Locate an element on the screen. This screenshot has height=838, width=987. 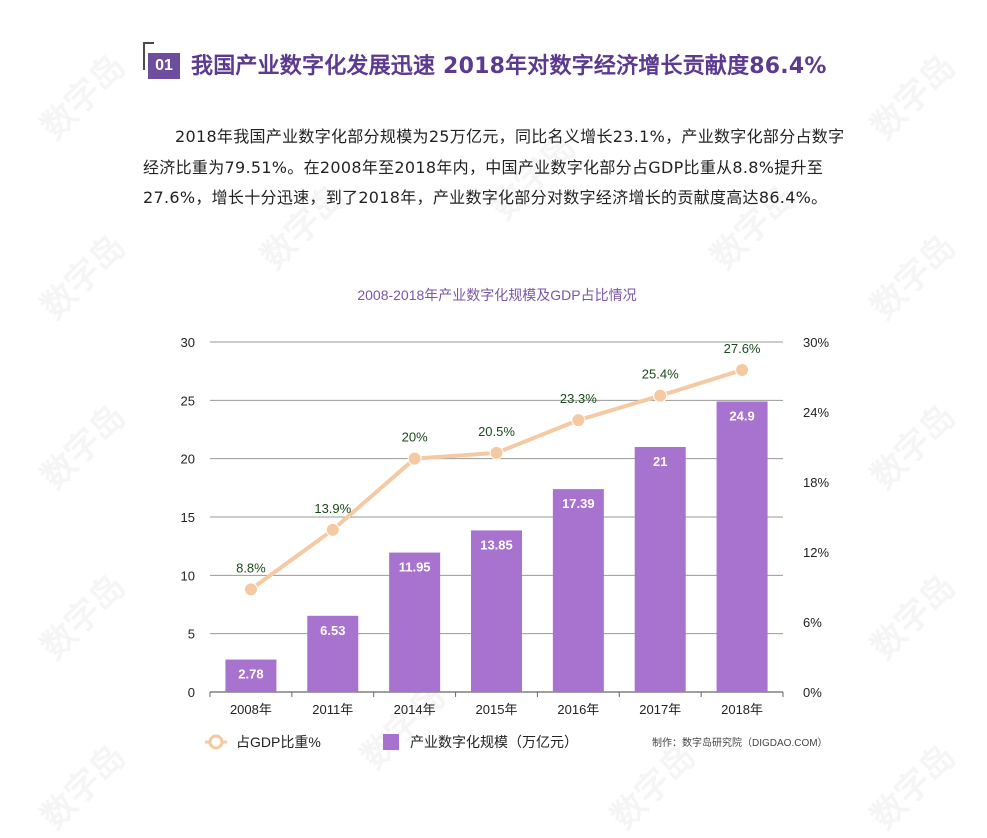
y-axis-tick-label: 15 is located at coordinates (188, 517).